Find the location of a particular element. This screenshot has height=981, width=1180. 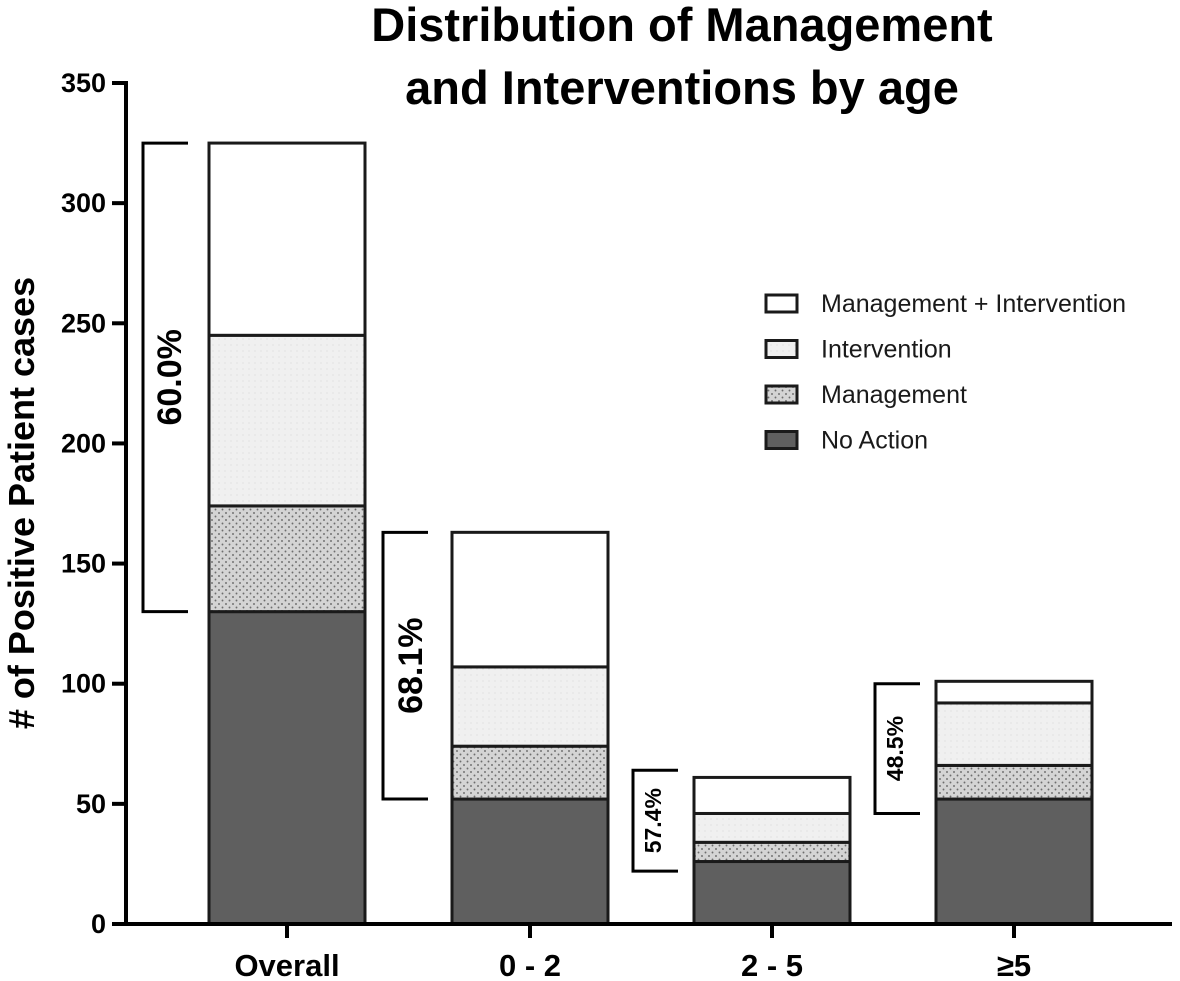

bracket-label-0-2: 68.1% is located at coordinates (411, 665).